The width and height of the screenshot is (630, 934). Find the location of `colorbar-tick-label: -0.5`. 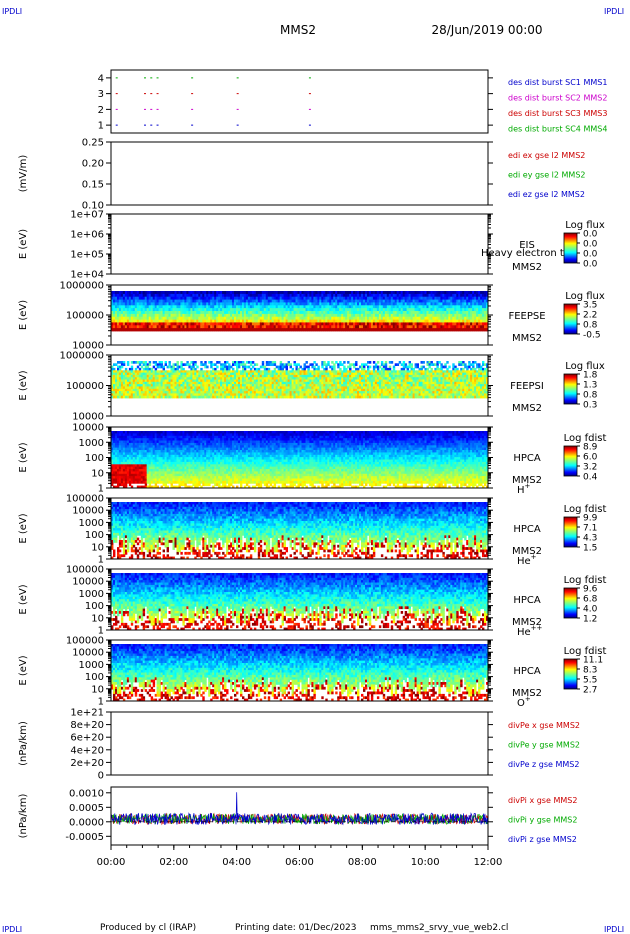

colorbar-tick-label: -0.5 is located at coordinates (592, 336).